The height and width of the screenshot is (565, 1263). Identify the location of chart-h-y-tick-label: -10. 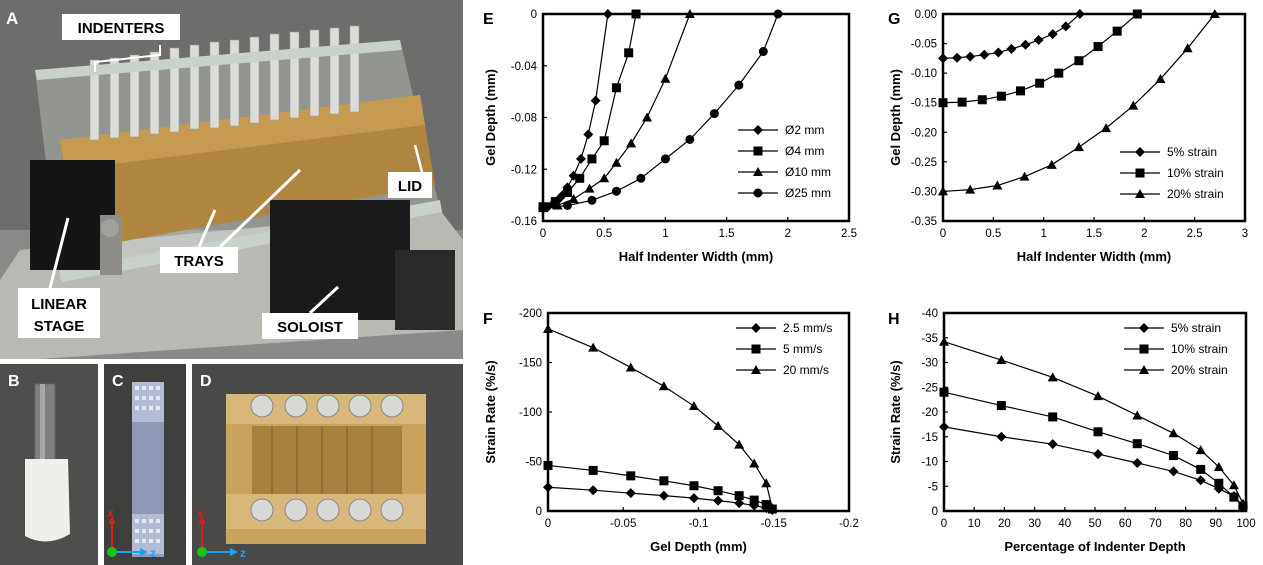
(929, 463).